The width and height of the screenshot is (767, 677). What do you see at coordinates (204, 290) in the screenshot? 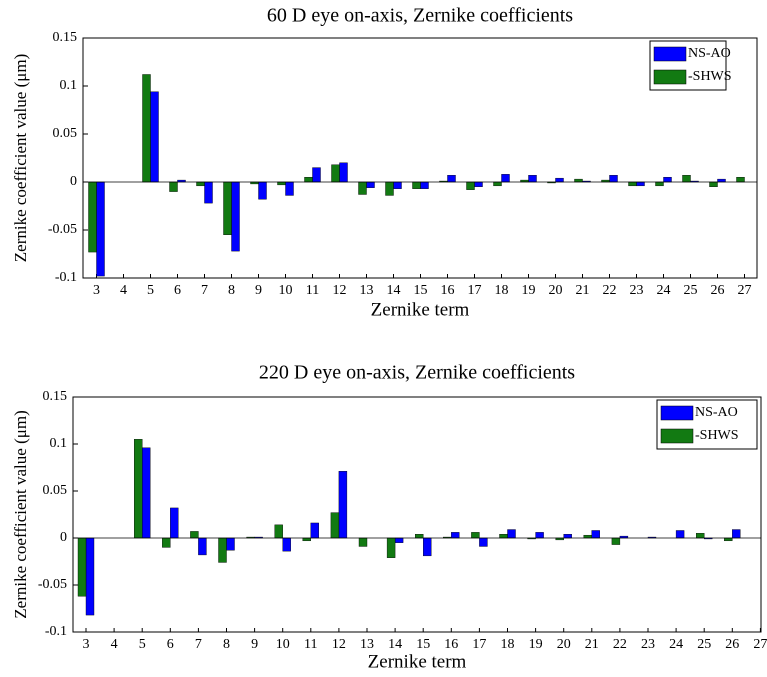
I see `x-tick-label: 7` at bounding box center [204, 290].